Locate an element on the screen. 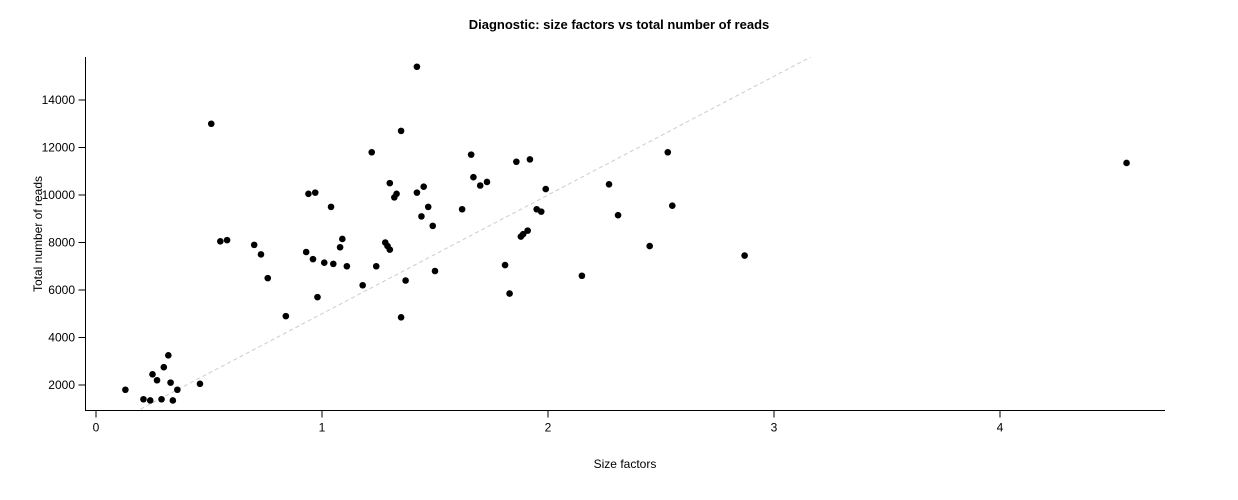  y-tick-label: 14000 is located at coordinates (59, 100).